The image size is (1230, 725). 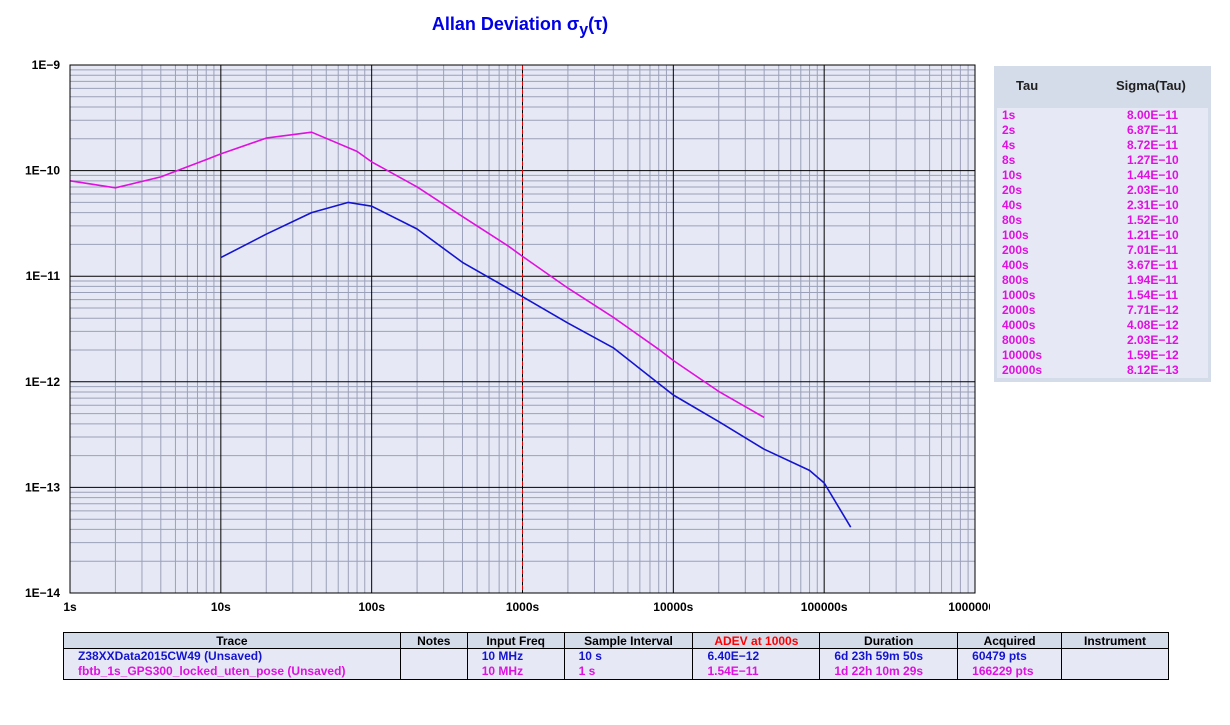 I want to click on sigma-value: 1.94E−11, so click(x=1153, y=280).